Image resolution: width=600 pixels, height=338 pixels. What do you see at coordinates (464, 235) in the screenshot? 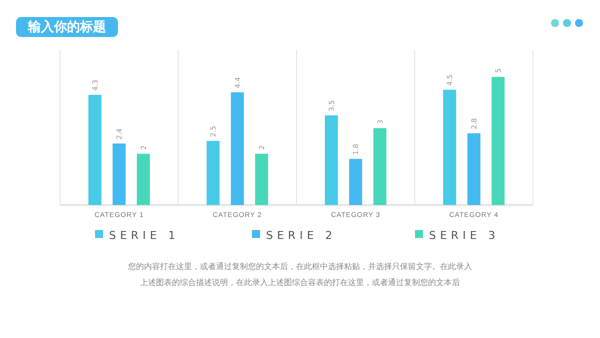
I see `legend-label: SERIE 3` at bounding box center [464, 235].